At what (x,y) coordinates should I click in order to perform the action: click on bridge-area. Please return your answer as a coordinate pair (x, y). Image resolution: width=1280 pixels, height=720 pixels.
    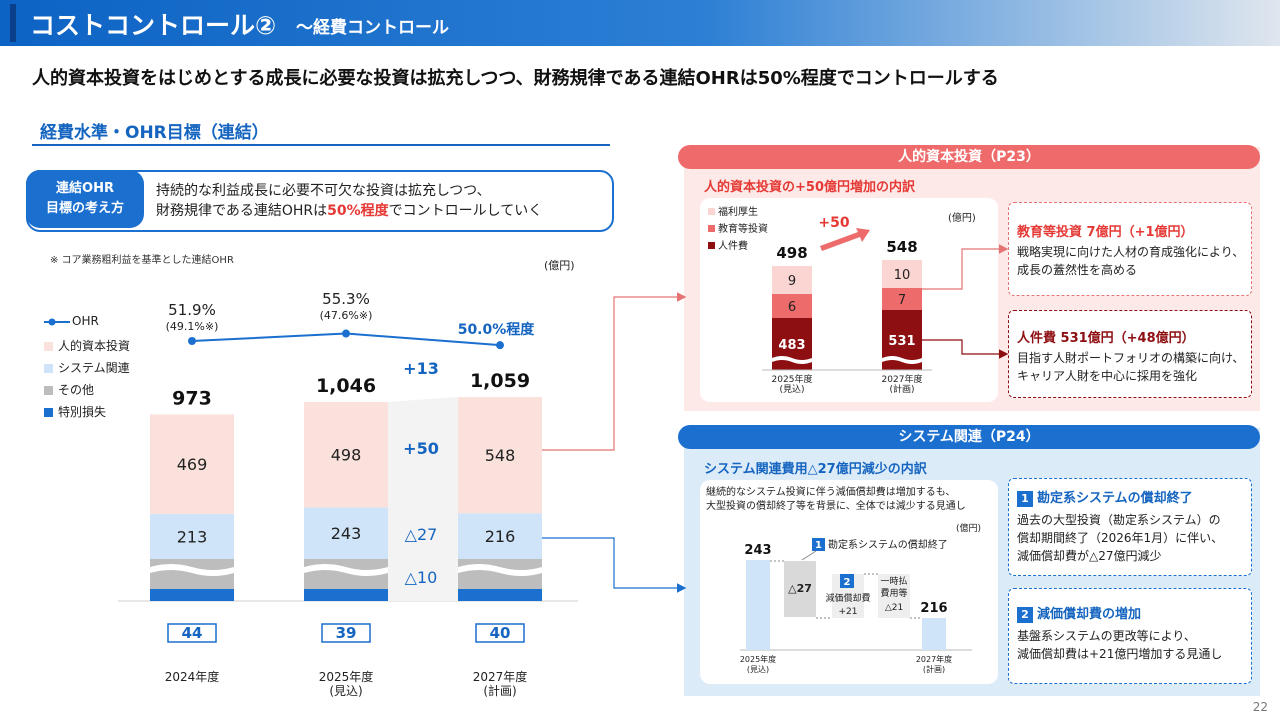
    Looking at the image, I should click on (423, 499).